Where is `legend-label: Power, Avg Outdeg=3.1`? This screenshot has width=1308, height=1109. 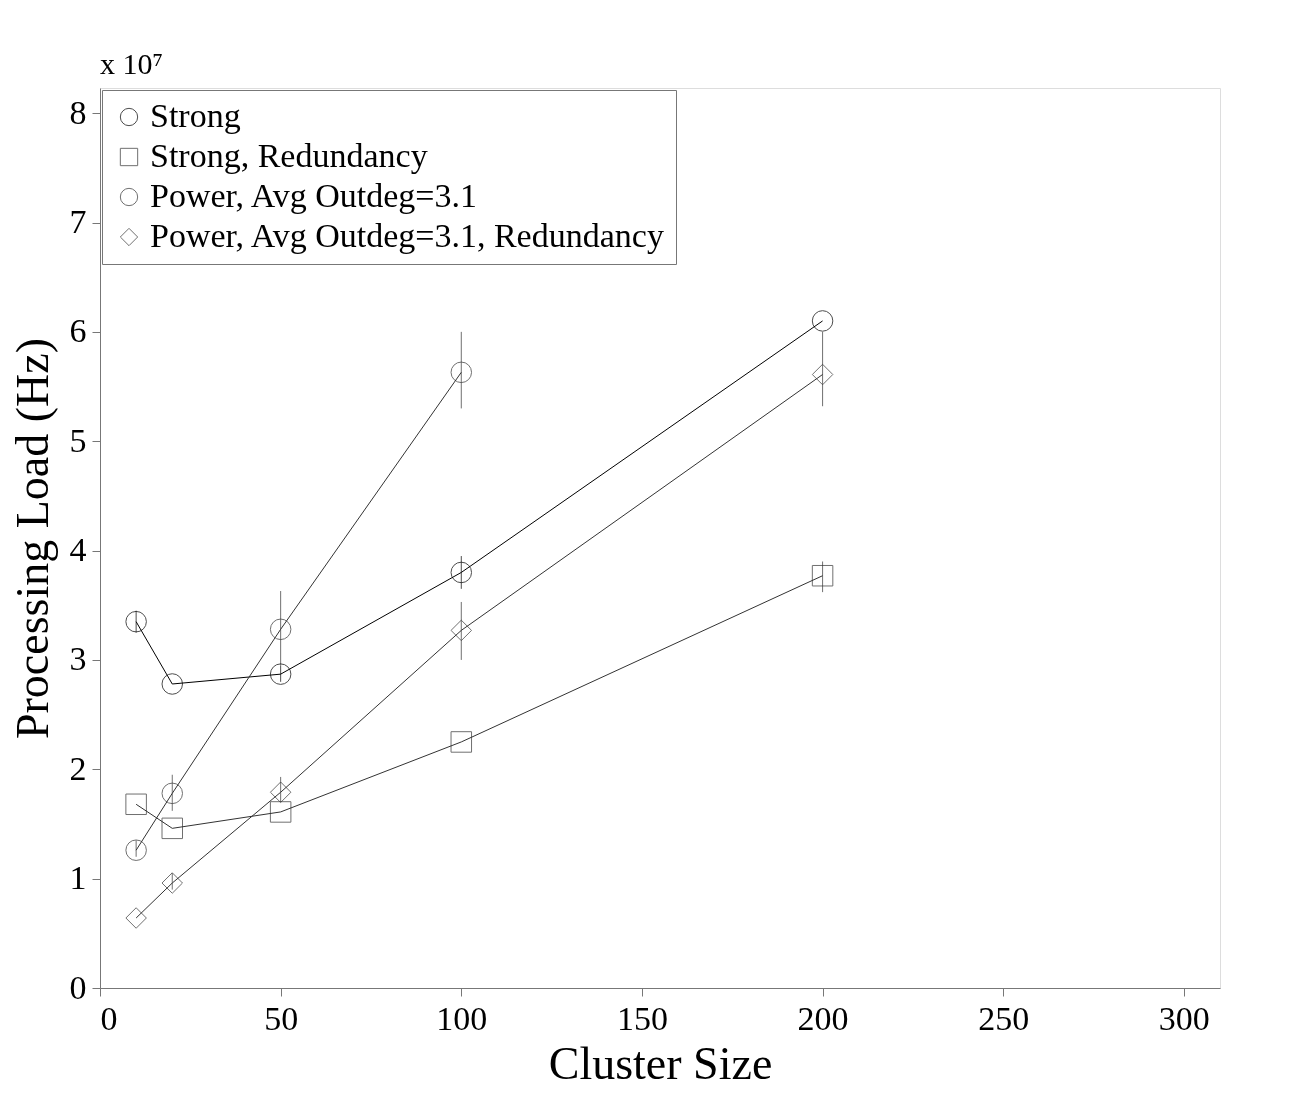
legend-label: Power, Avg Outdeg=3.1 is located at coordinates (313, 195).